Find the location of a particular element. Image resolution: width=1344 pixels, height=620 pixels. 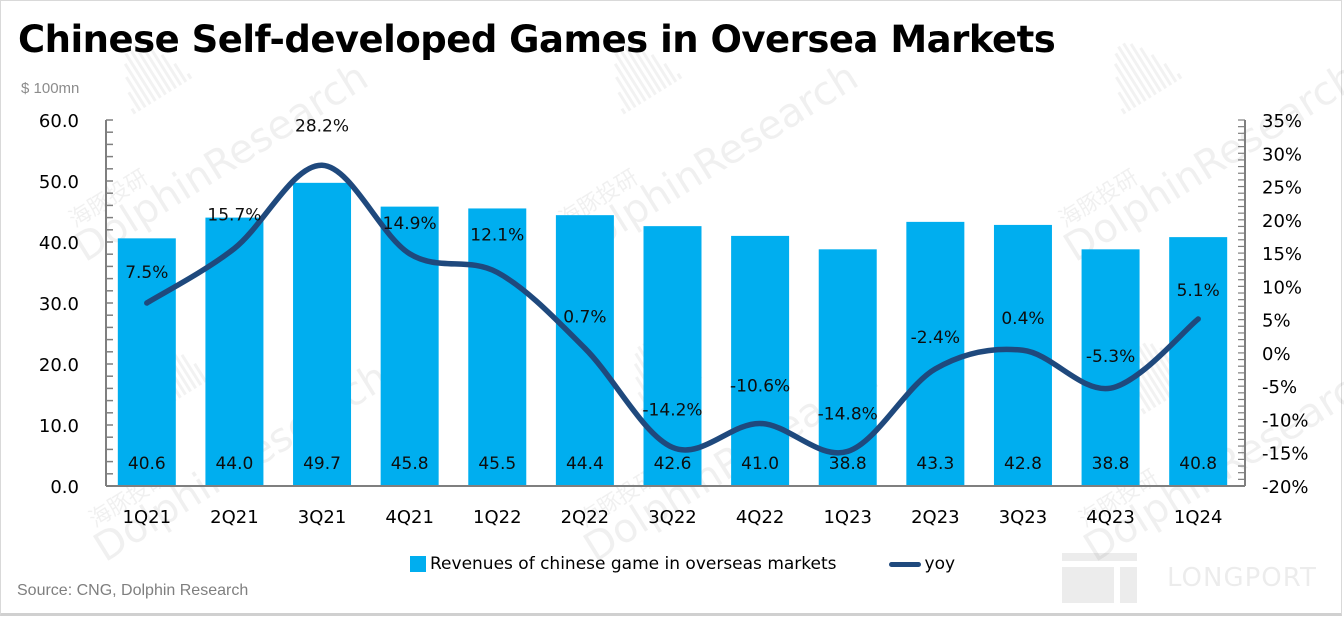

bar-value-label: 49.7 is located at coordinates (322, 464).